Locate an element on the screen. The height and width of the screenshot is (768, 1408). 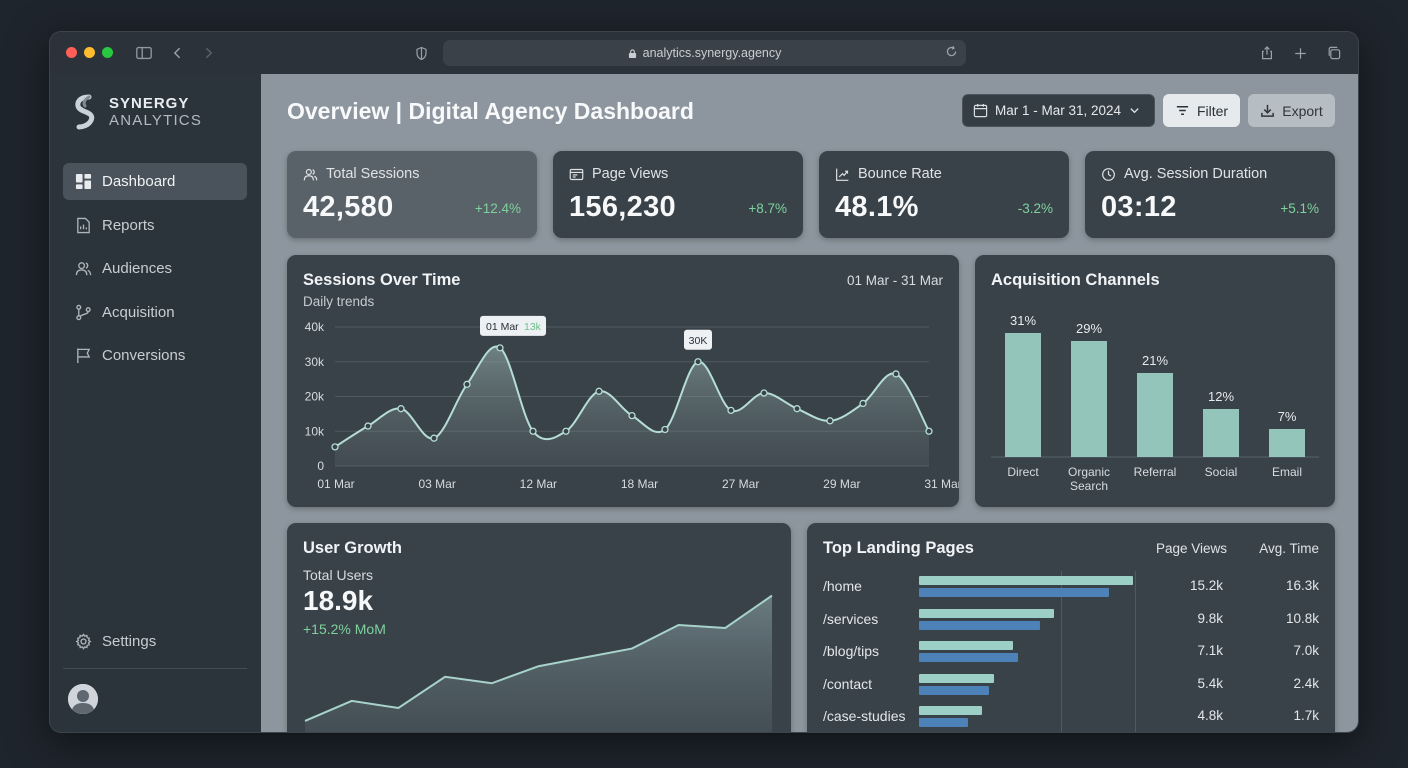
avg-time-value: 16.3k is located at coordinates (1302, 585).